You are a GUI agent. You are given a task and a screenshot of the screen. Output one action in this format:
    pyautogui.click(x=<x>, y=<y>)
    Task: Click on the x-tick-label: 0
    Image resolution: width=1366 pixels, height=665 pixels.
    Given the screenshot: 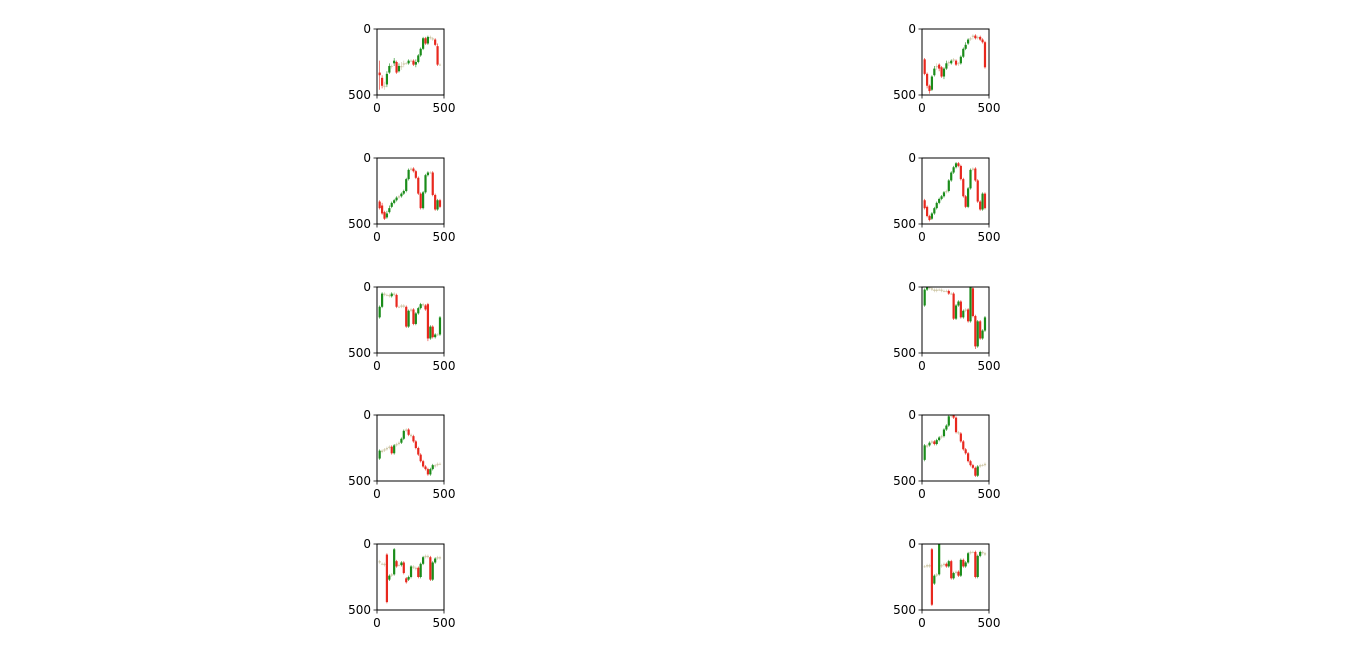 What is the action you would take?
    pyautogui.click(x=377, y=623)
    